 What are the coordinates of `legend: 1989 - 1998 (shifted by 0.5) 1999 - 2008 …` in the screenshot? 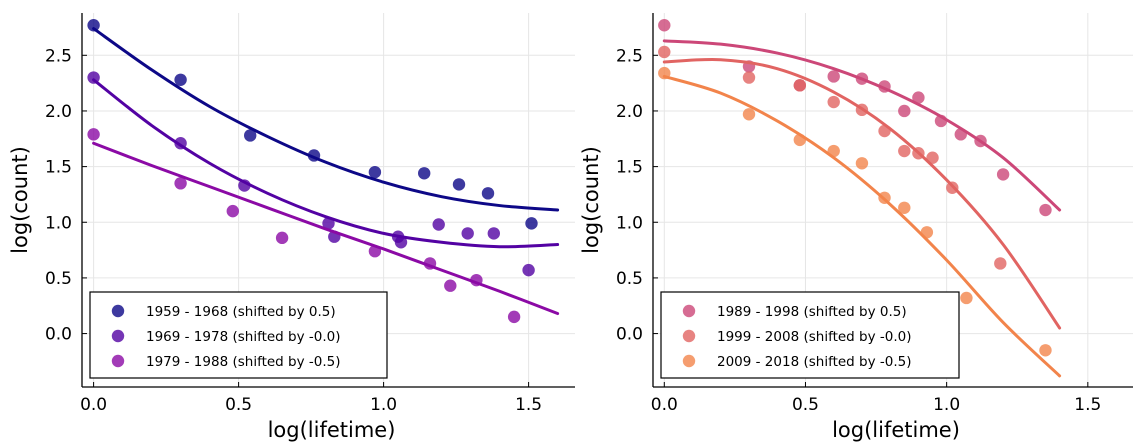 It's located at (810, 335).